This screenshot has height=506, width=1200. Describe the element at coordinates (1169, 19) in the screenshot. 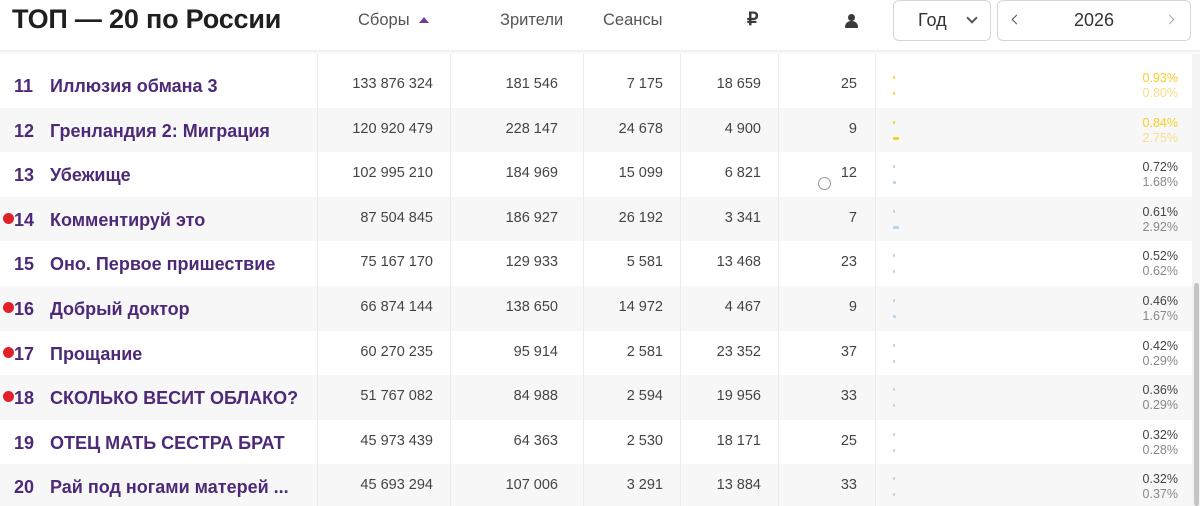

I see `chevron-right-icon` at that location.